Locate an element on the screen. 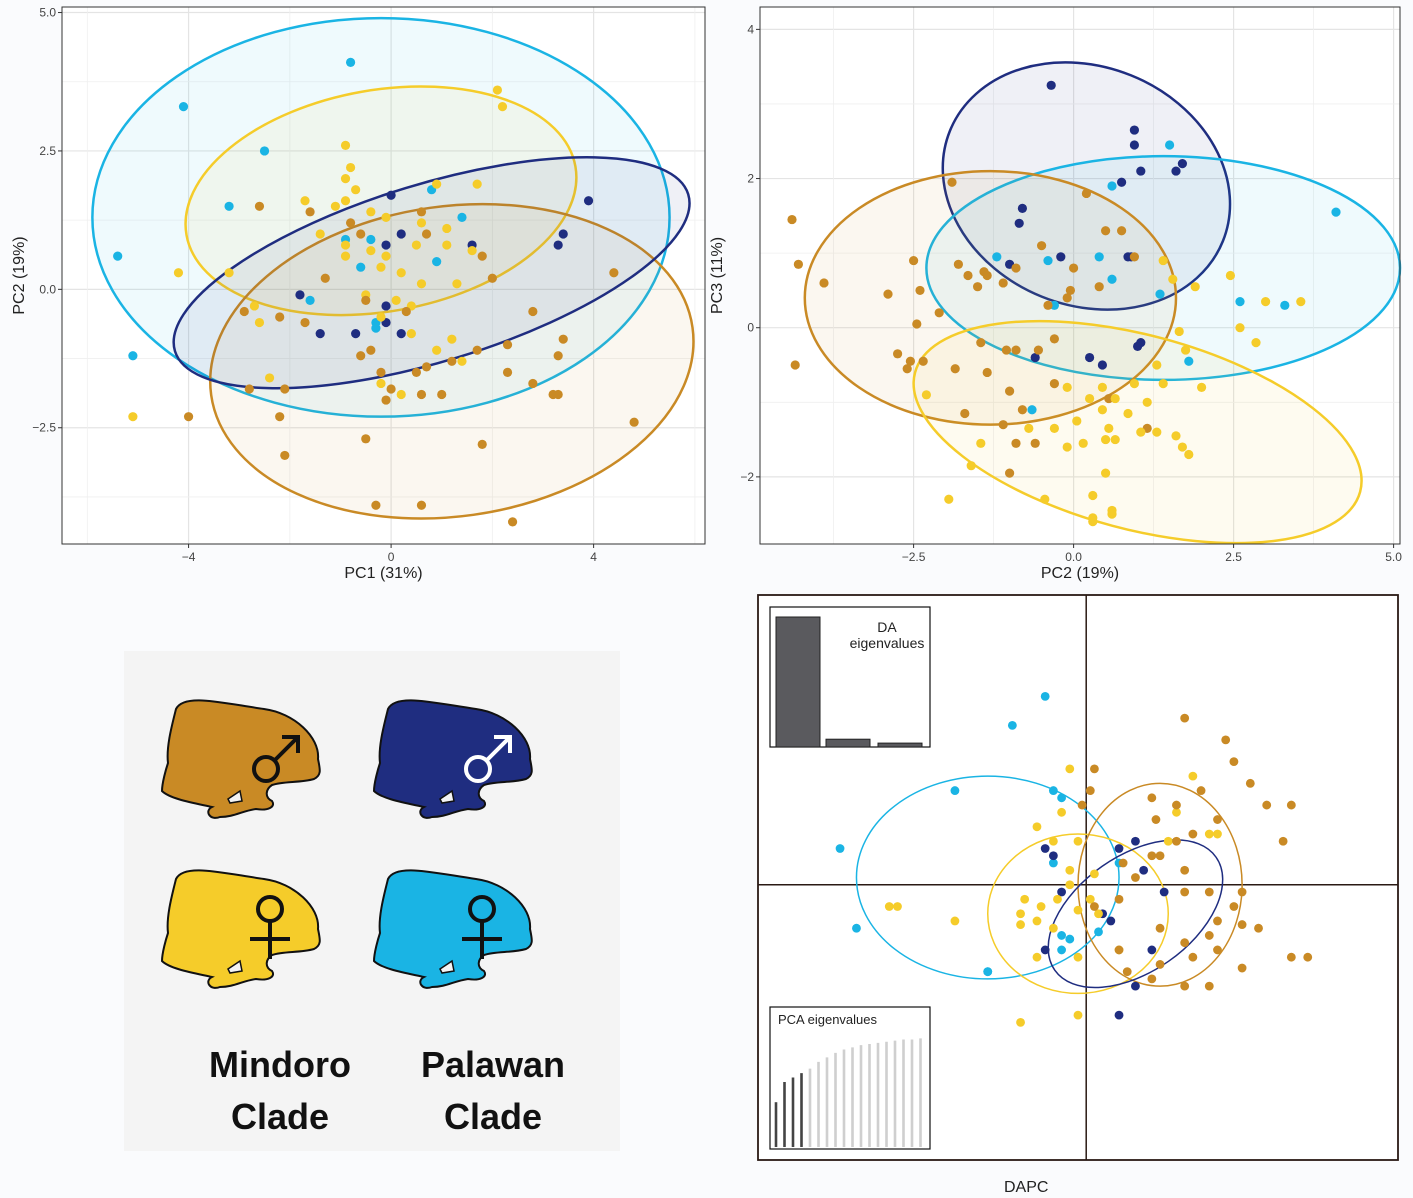 Image resolution: width=1413 pixels, height=1198 pixels. da-title-line: eigenvalues is located at coordinates (887, 643).